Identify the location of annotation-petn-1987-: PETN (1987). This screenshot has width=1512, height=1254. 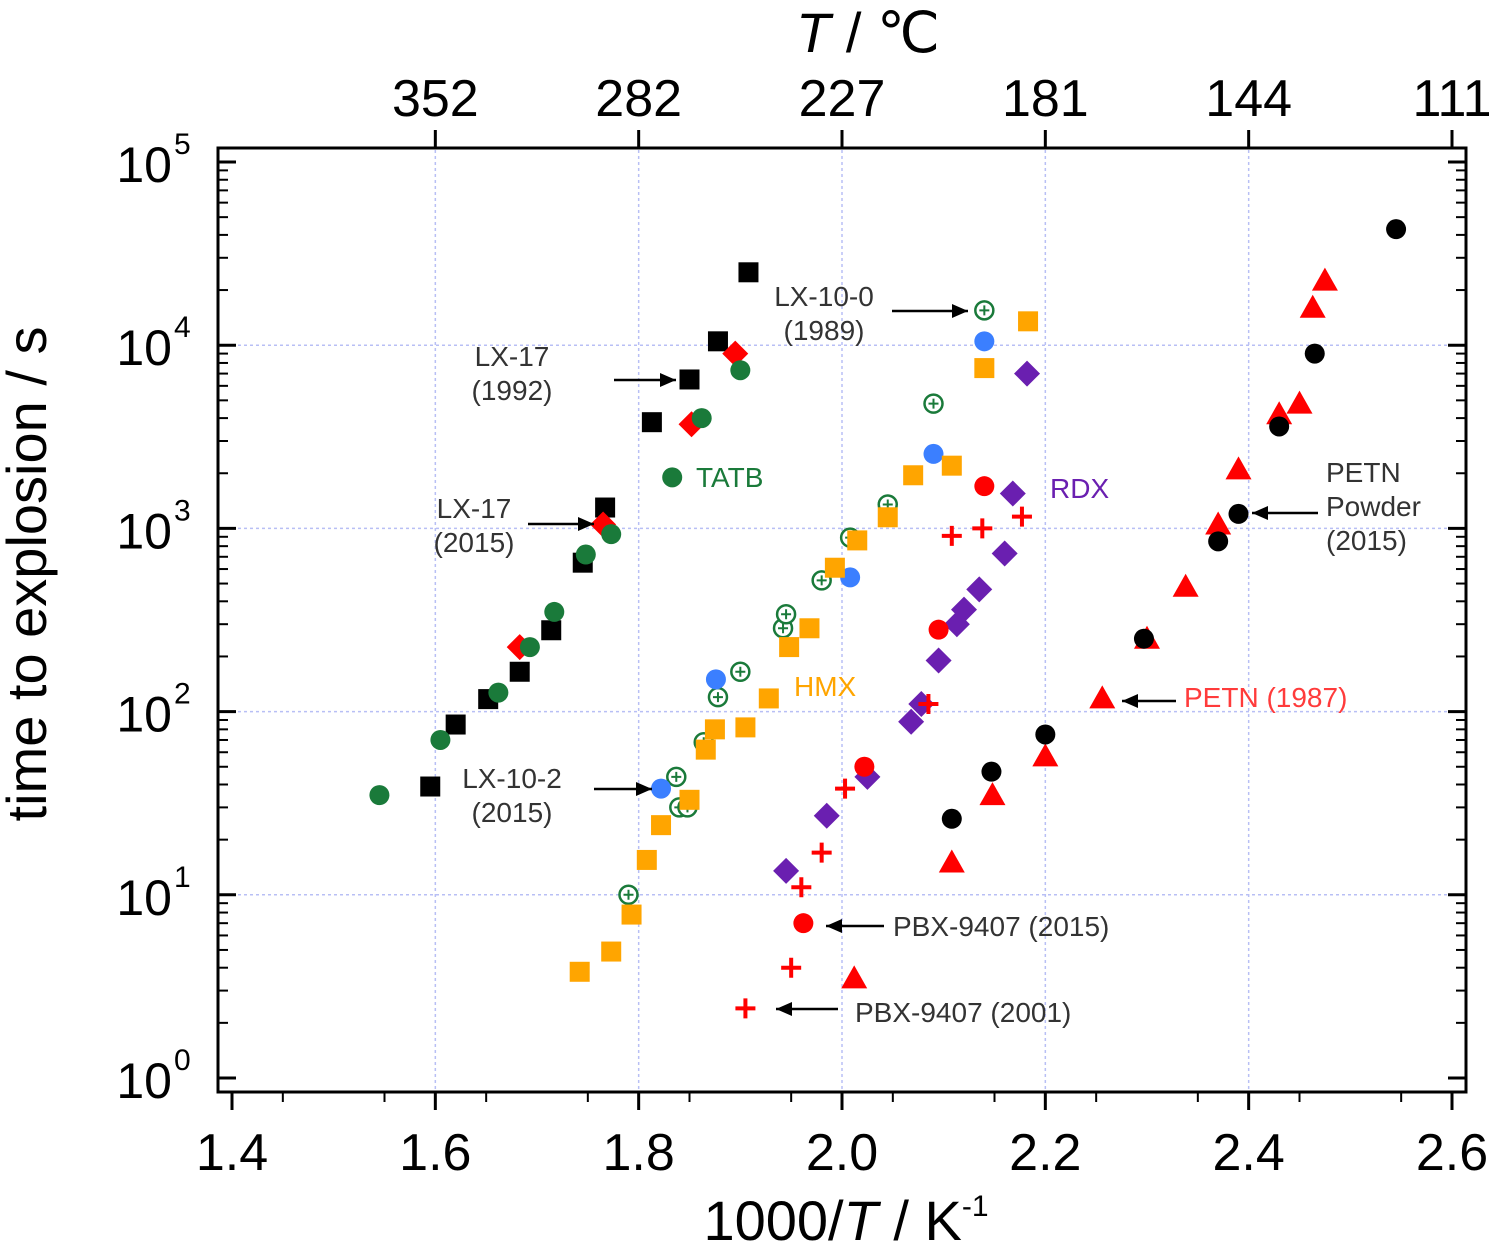
(1234, 697).